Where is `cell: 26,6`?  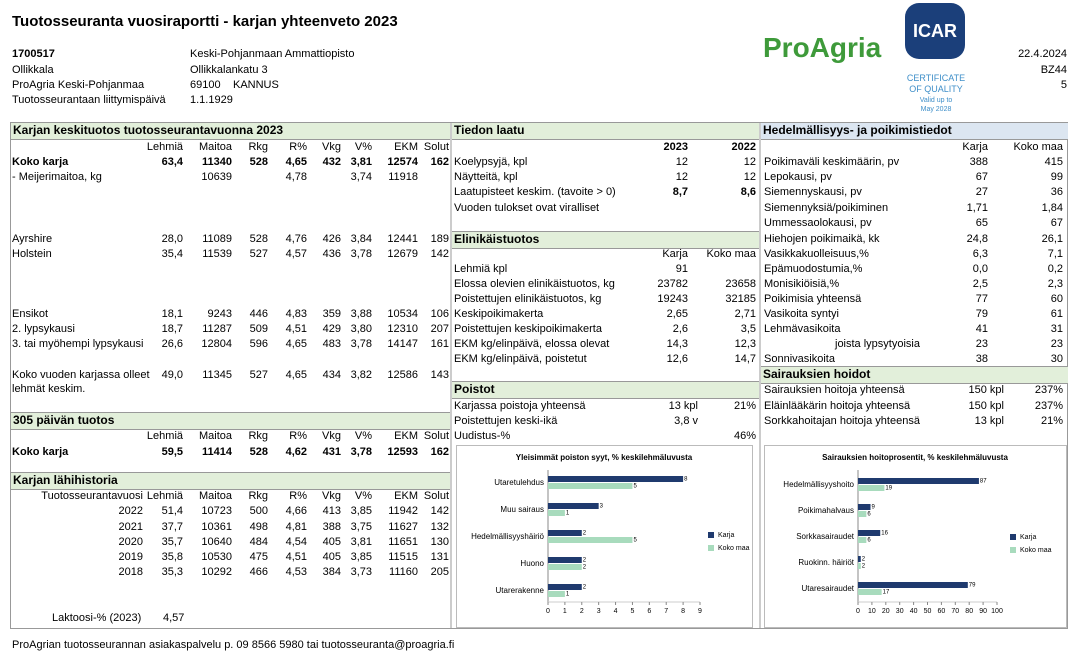
cell: 26,6 is located at coordinates (172, 344).